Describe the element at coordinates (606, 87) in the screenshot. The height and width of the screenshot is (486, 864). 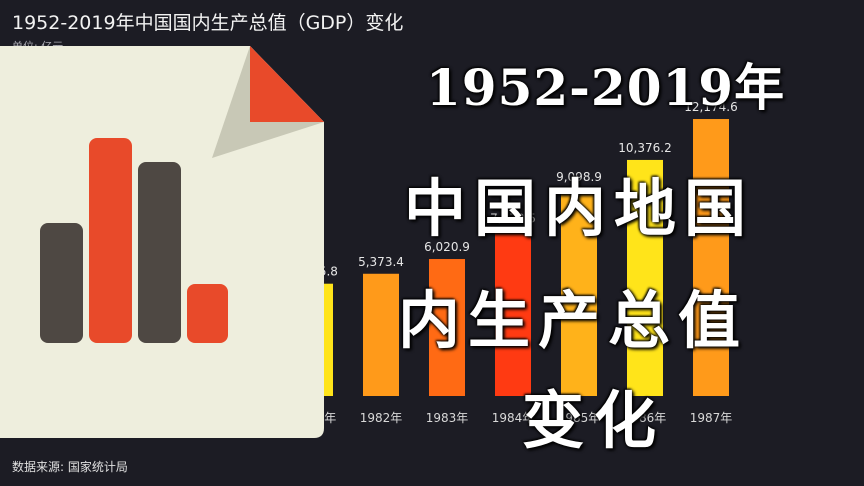
I see `overlay-title-line-1: 1952-2019年` at that location.